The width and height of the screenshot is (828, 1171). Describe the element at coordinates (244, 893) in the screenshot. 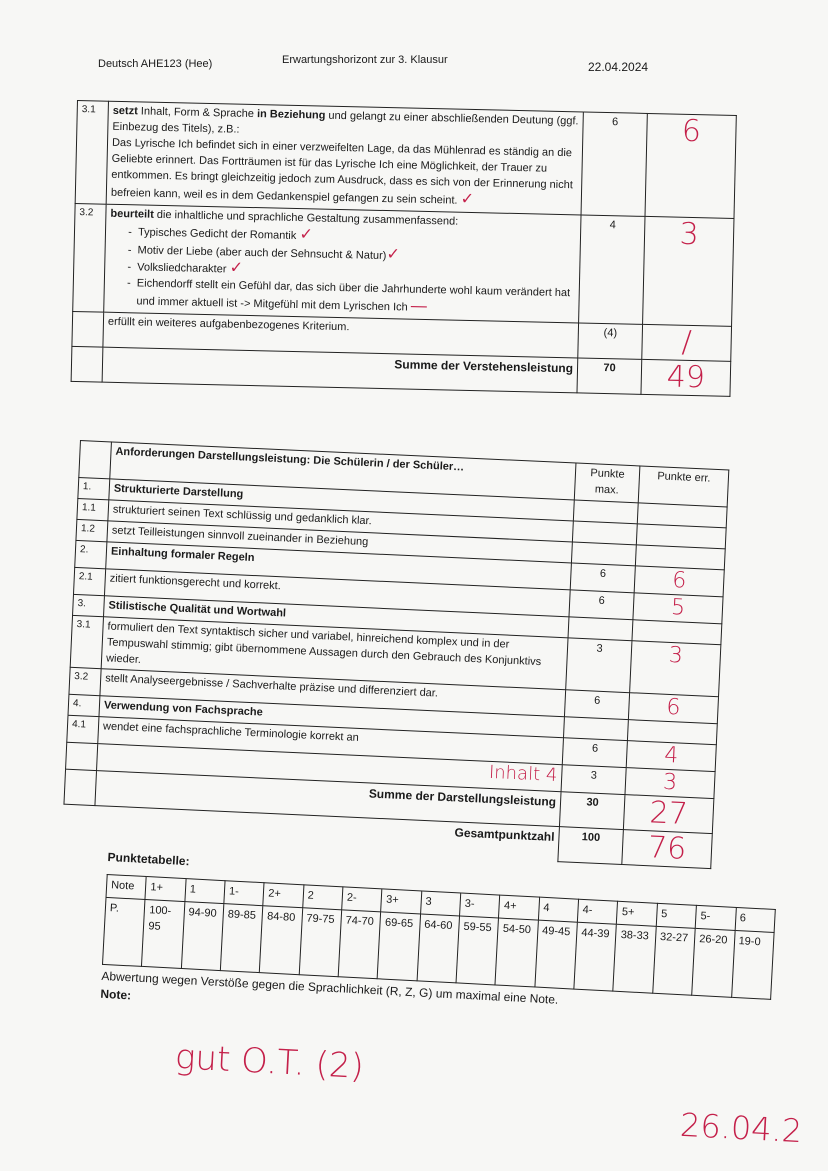

I see `grade-note: 1-` at that location.